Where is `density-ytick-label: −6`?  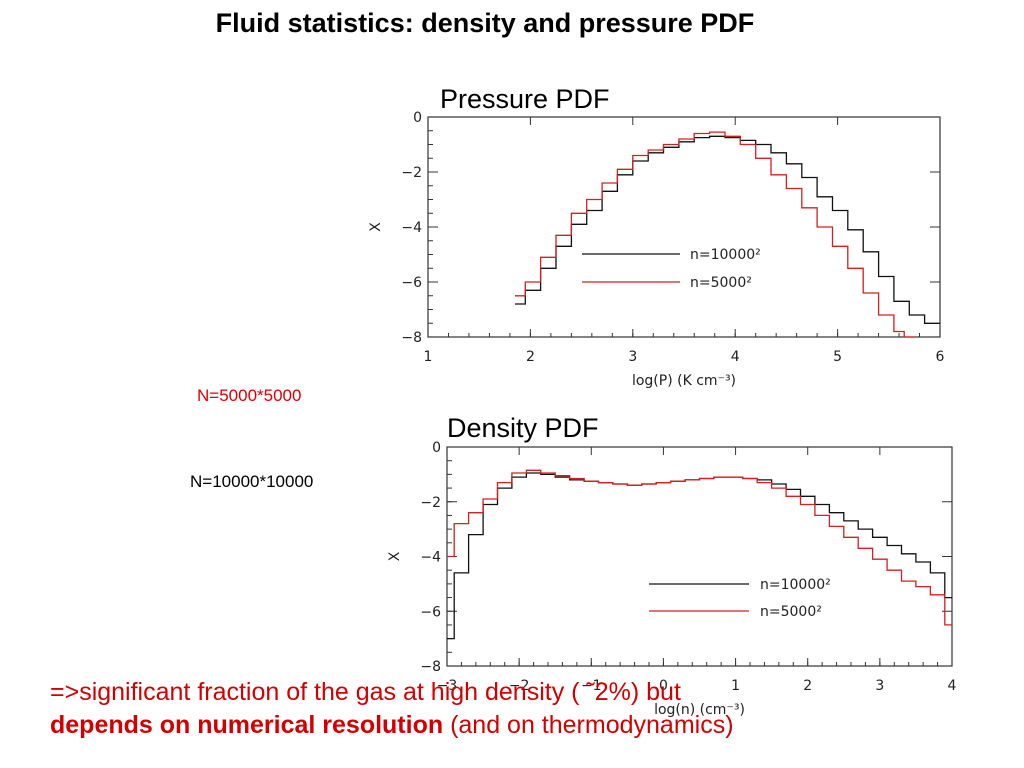
density-ytick-label: −6 is located at coordinates (430, 612).